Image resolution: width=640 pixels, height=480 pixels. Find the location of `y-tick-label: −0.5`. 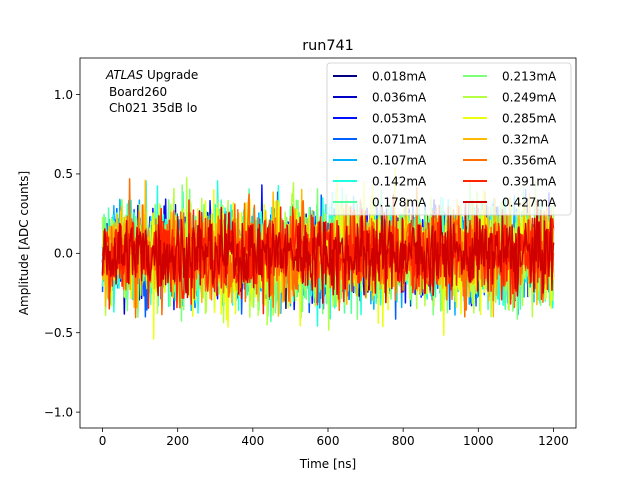

y-tick-label: −0.5 is located at coordinates (58, 333).